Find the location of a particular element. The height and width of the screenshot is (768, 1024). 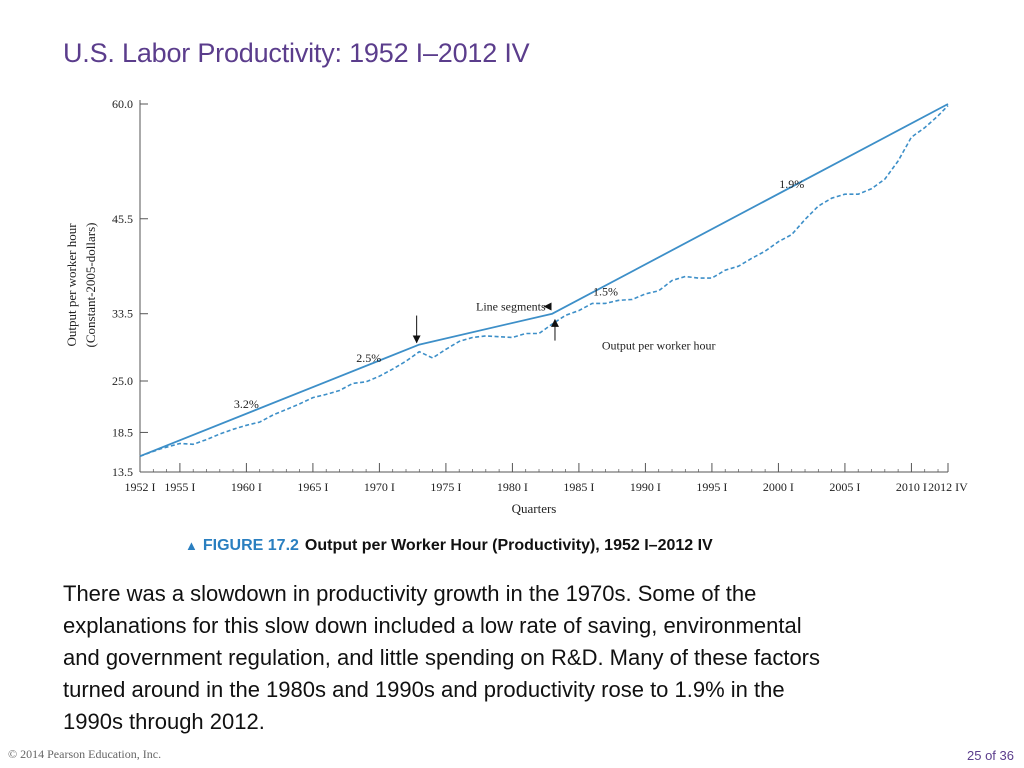

x-tick-label: 2005 I is located at coordinates (844, 487).